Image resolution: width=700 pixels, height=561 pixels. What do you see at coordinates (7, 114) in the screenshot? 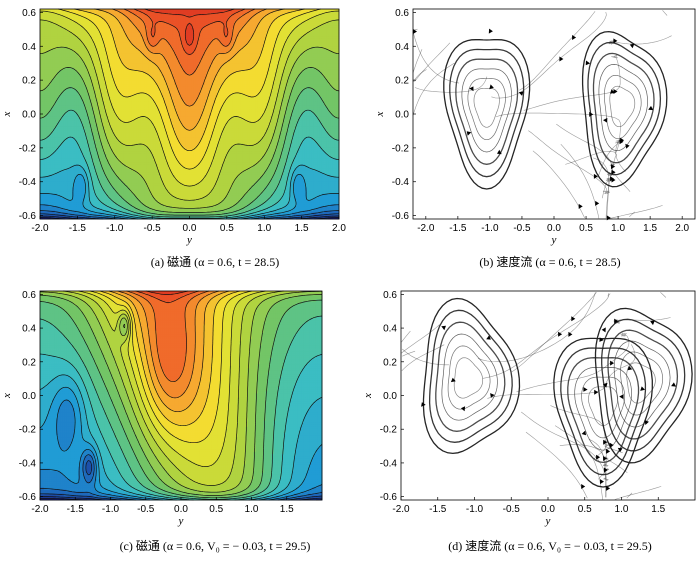
I see `y-axis-label-a: x` at bounding box center [7, 114].